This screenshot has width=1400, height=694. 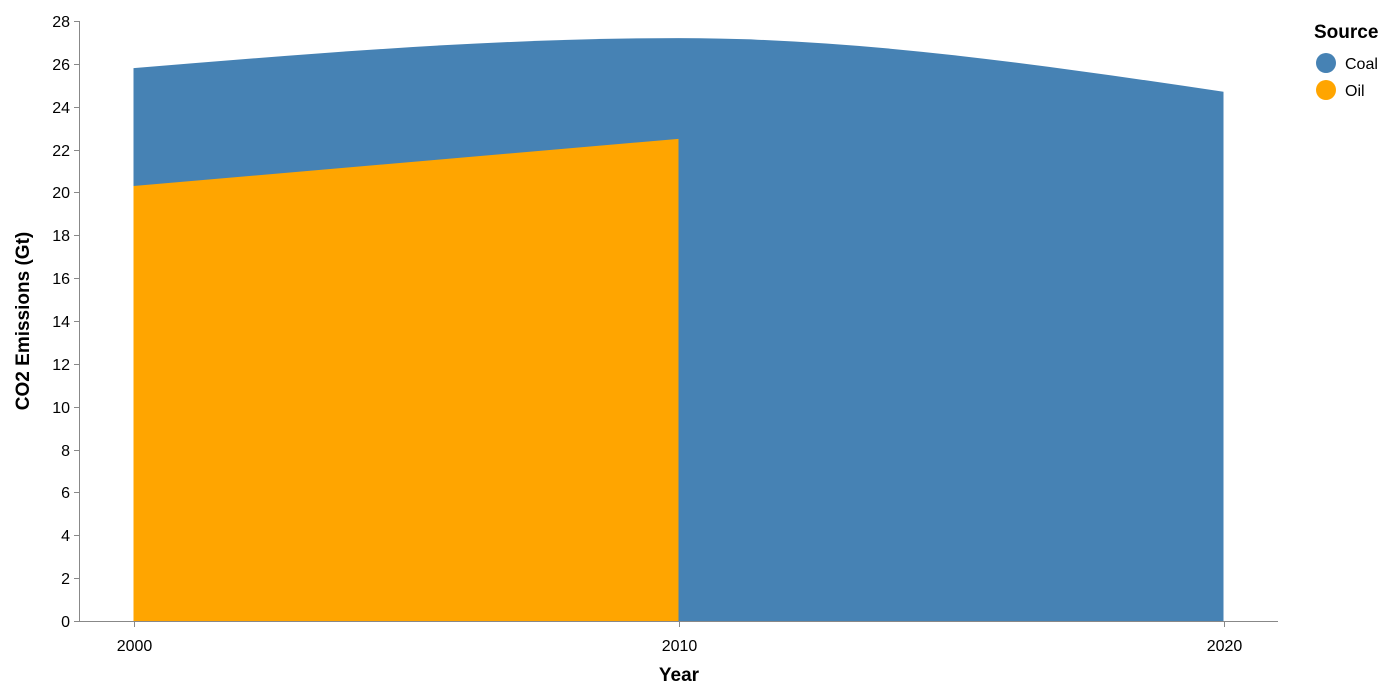 I want to click on y-tick-label: 4, so click(x=65, y=536).